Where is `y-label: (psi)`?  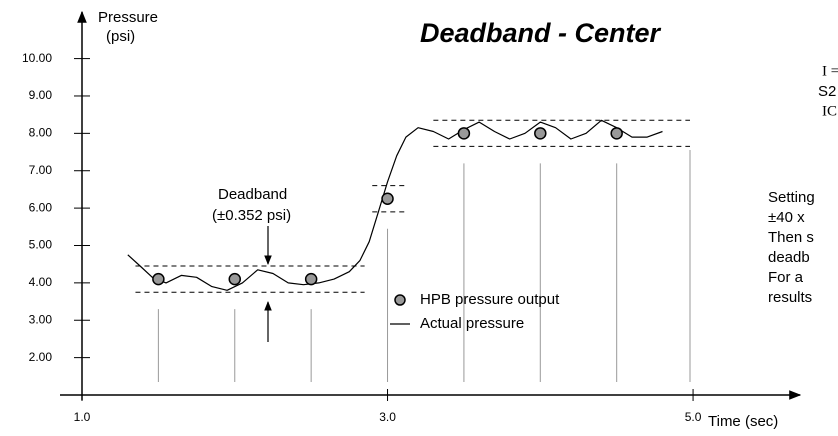
y-label: (psi) is located at coordinates (120, 36).